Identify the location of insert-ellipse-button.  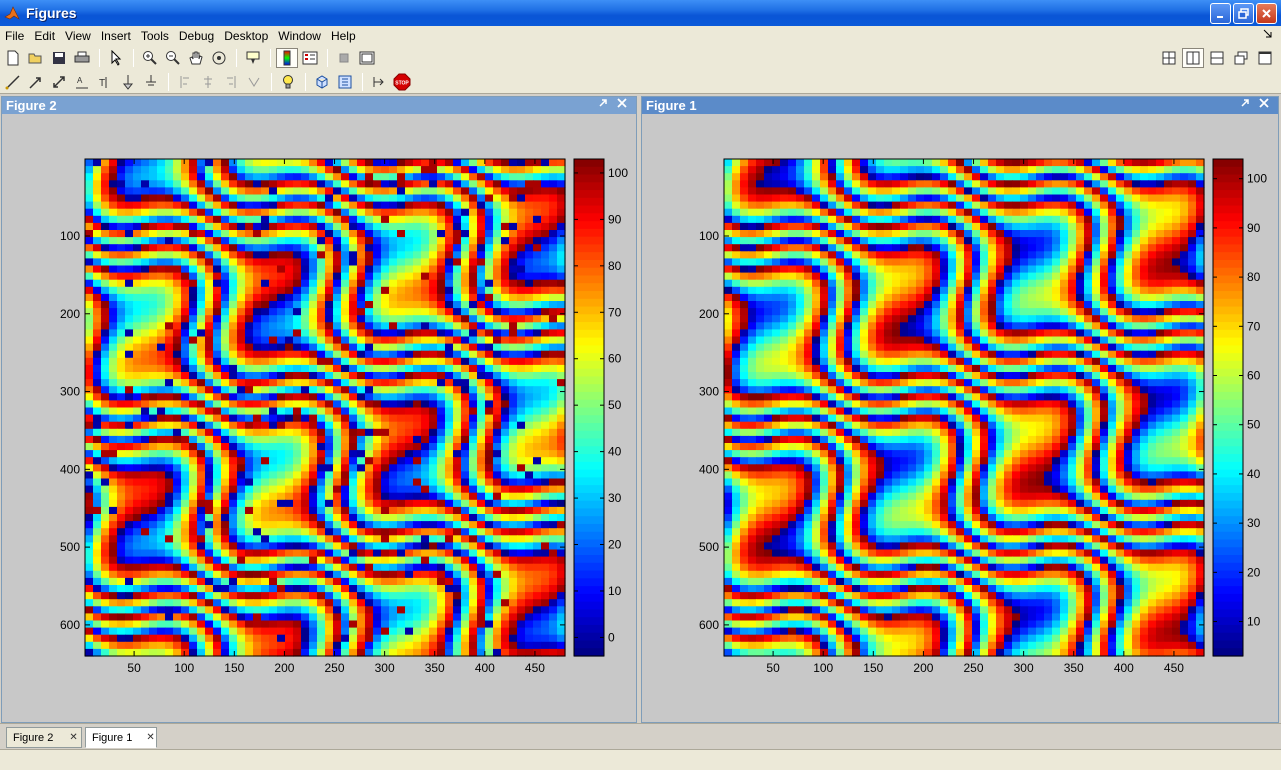
(151, 82).